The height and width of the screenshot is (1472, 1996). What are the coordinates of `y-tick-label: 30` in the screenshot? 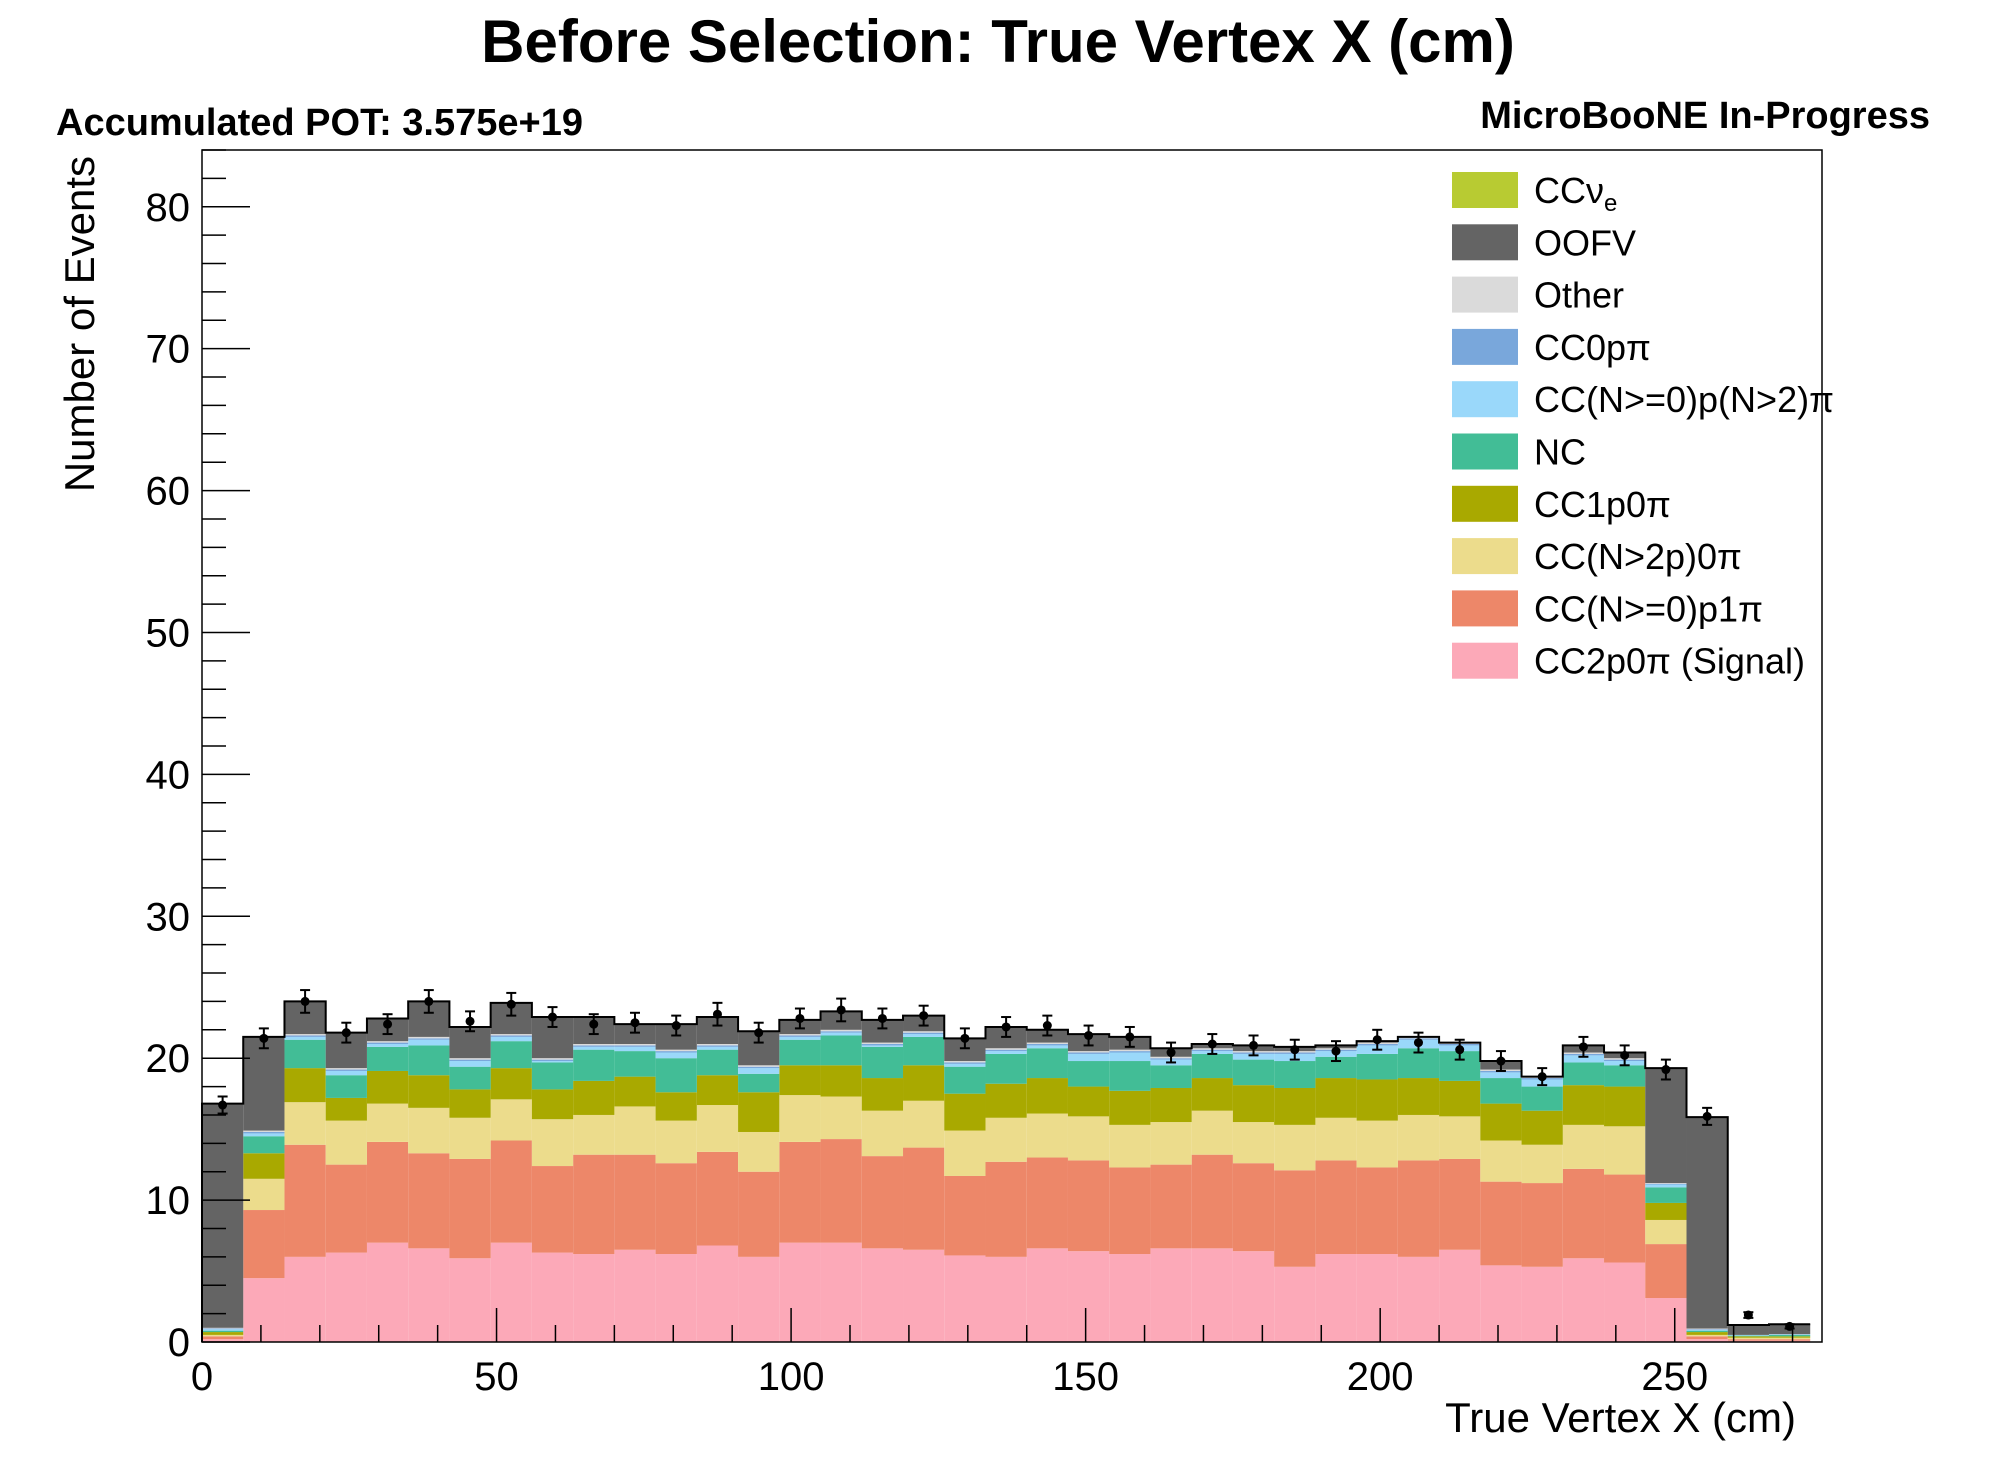 It's located at (168, 917).